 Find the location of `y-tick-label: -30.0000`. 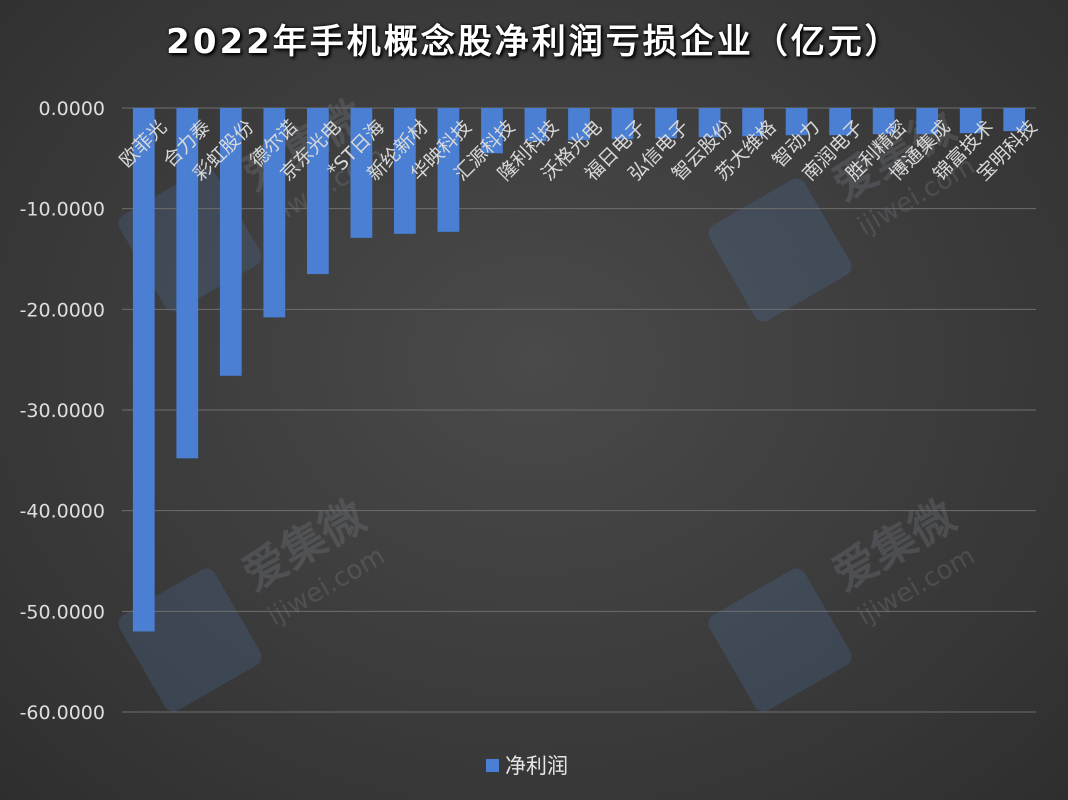

y-tick-label: -30.0000 is located at coordinates (62, 411).